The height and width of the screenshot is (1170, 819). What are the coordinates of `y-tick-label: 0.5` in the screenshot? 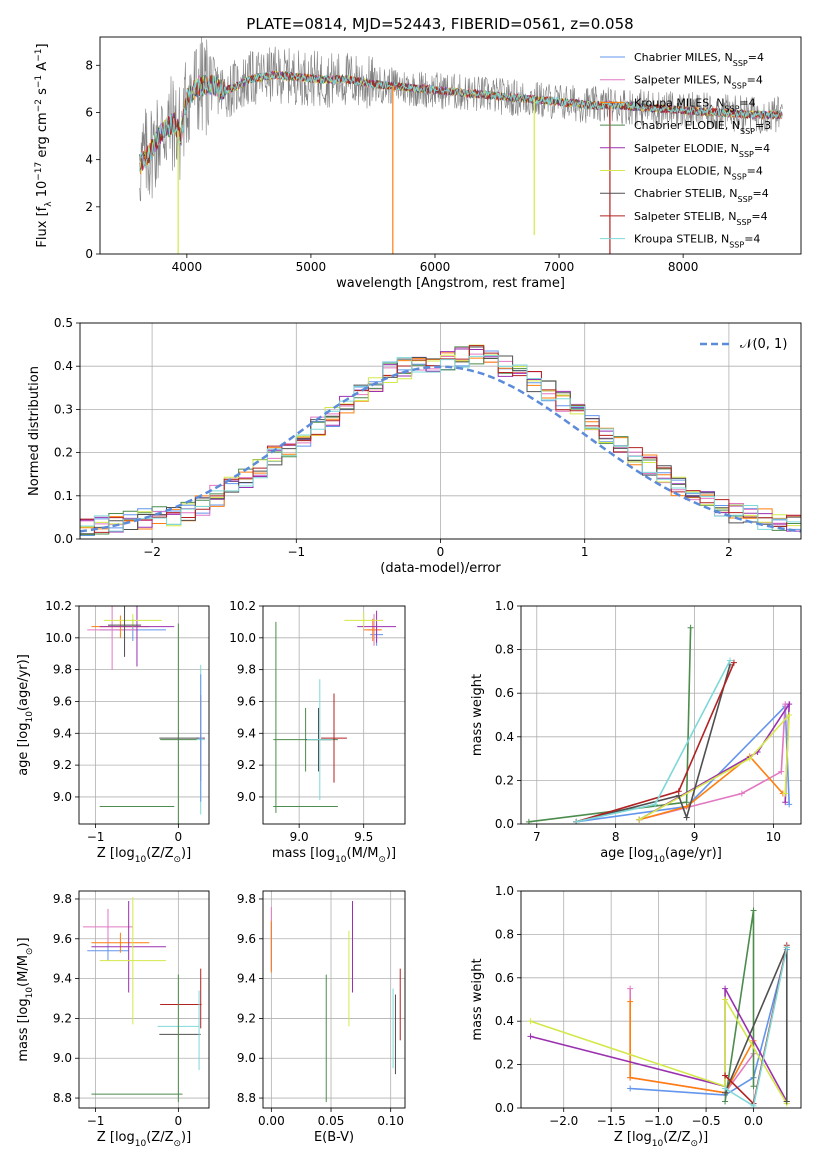 It's located at (63, 323).